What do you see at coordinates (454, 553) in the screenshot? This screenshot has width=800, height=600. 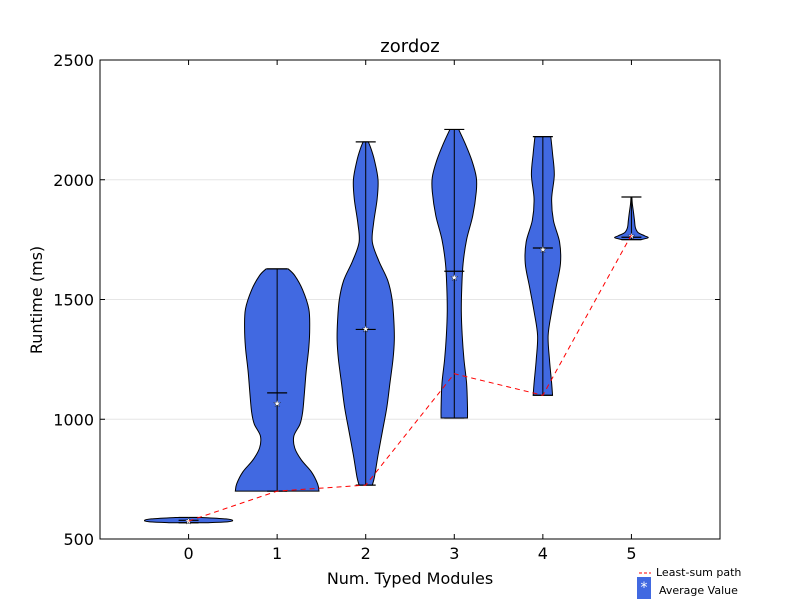 I see `x-tick-label: 3` at bounding box center [454, 553].